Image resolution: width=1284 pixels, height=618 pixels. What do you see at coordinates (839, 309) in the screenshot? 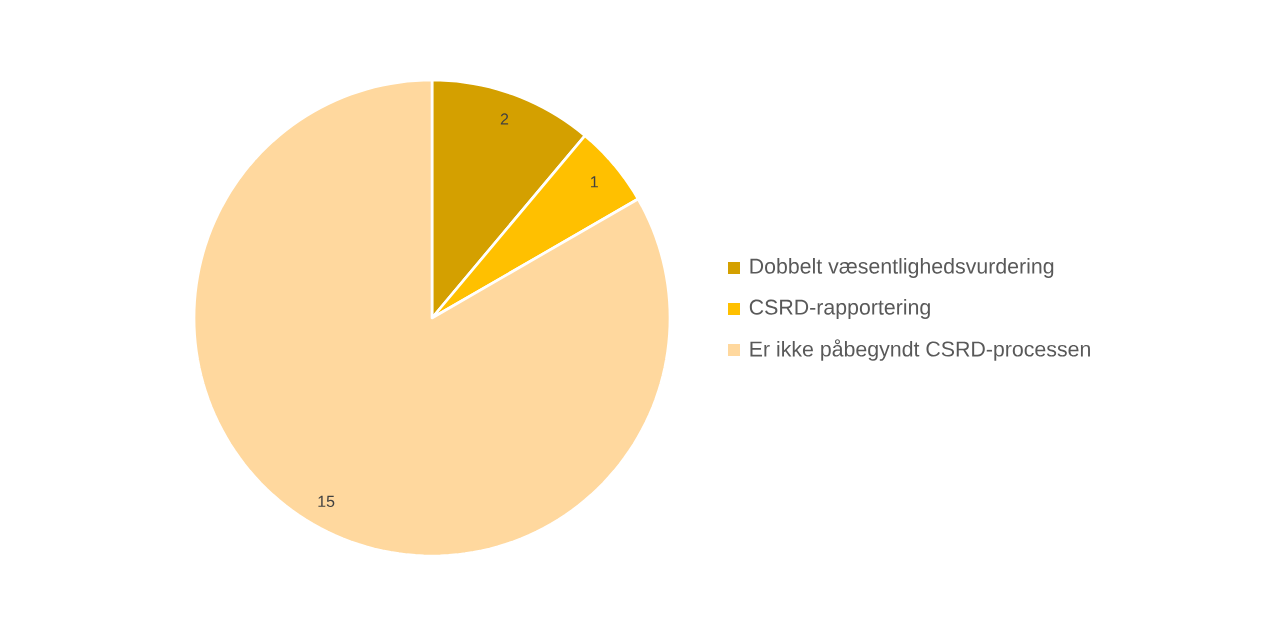
I see `legend-label: CSRD-rapportering` at bounding box center [839, 309].